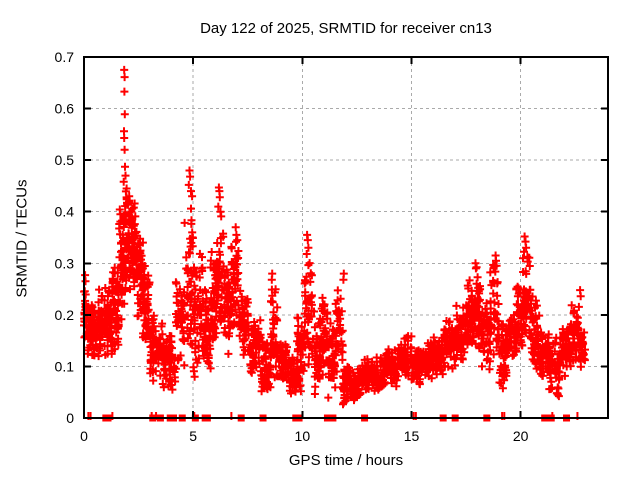  I want to click on y-tick-label-0.5: 0.5, so click(65, 160).